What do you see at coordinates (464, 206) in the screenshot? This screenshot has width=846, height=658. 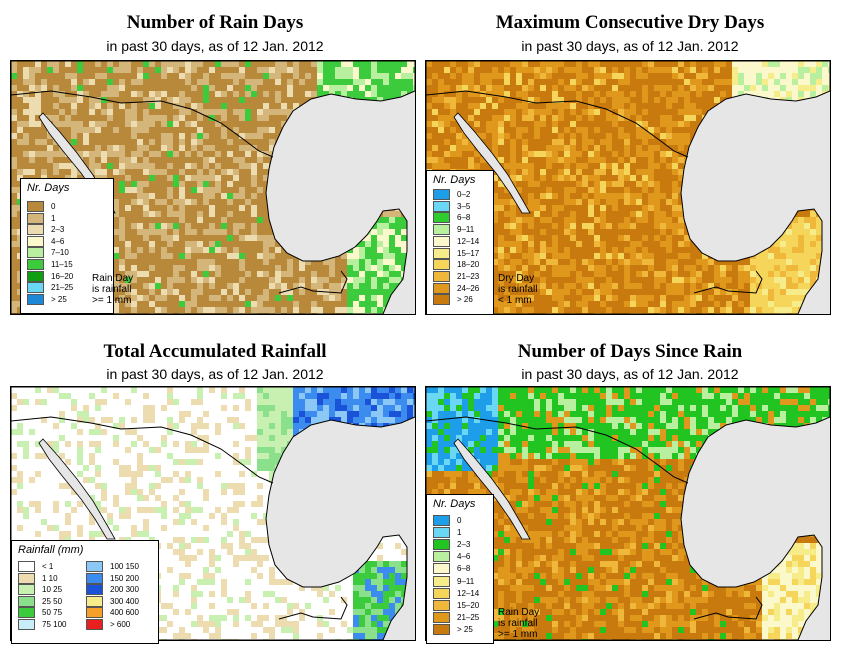 I see `legend-label: 3–5` at bounding box center [464, 206].